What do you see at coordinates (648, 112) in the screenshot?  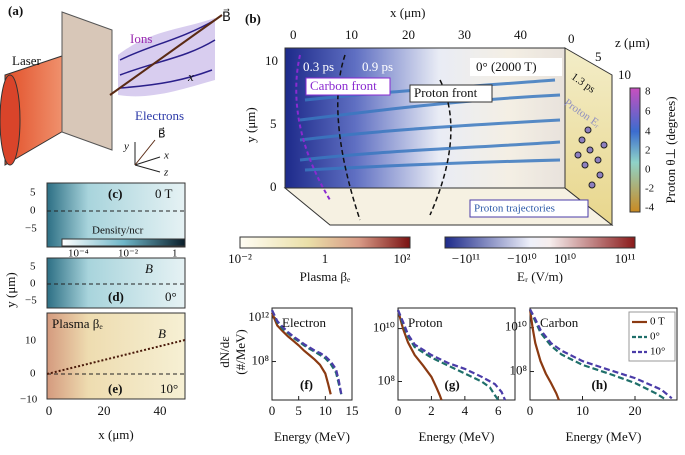 I see `colorbar-tick: 6` at bounding box center [648, 112].